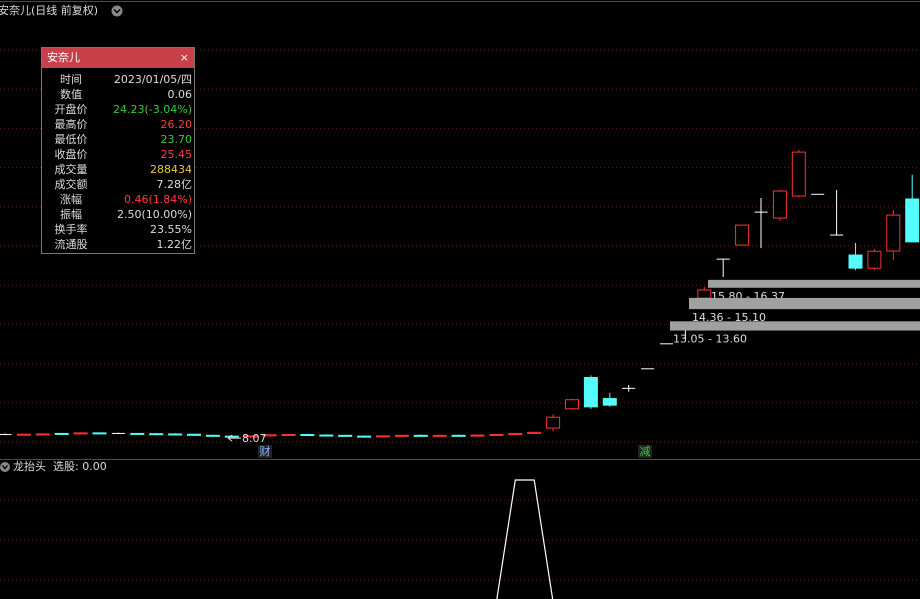 The height and width of the screenshot is (599, 920). Describe the element at coordinates (118, 94) in the screenshot. I see `info-row: 数值 0.06` at that location.